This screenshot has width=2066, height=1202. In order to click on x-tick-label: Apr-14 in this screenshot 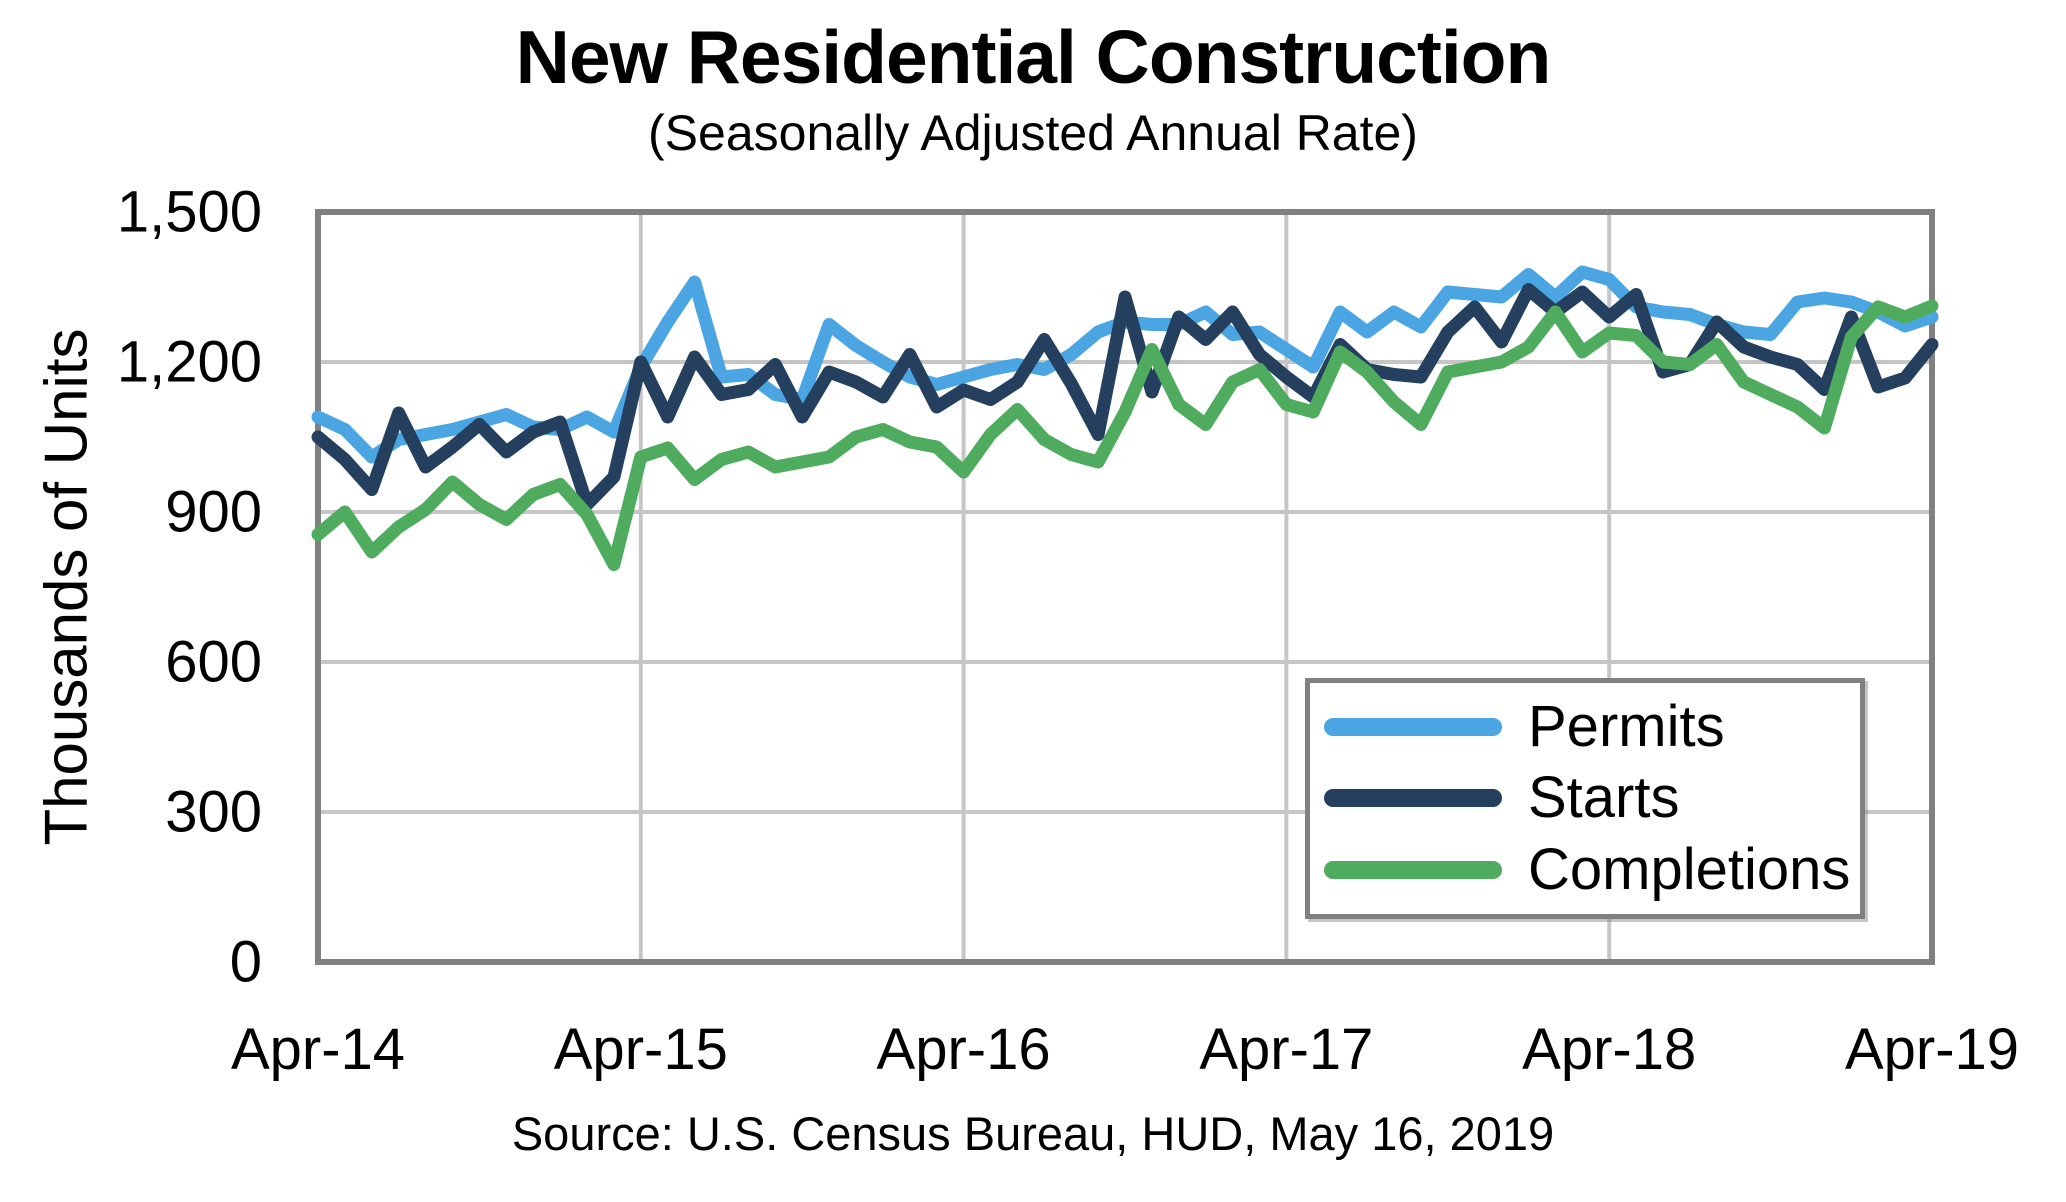, I will do `click(318, 1049)`.